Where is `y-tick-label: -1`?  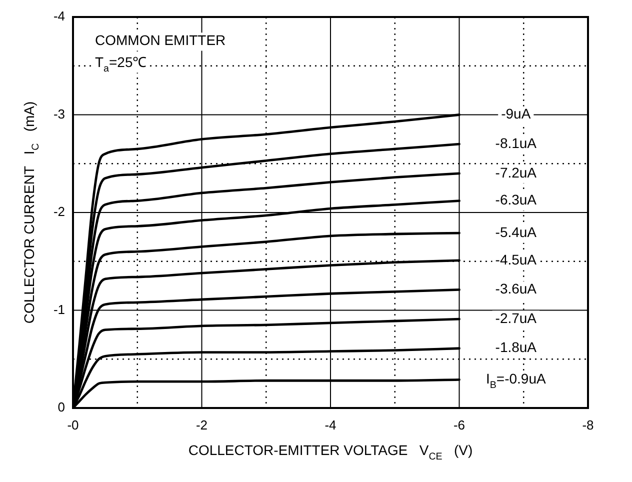 y-tick-label: -1 is located at coordinates (59, 309).